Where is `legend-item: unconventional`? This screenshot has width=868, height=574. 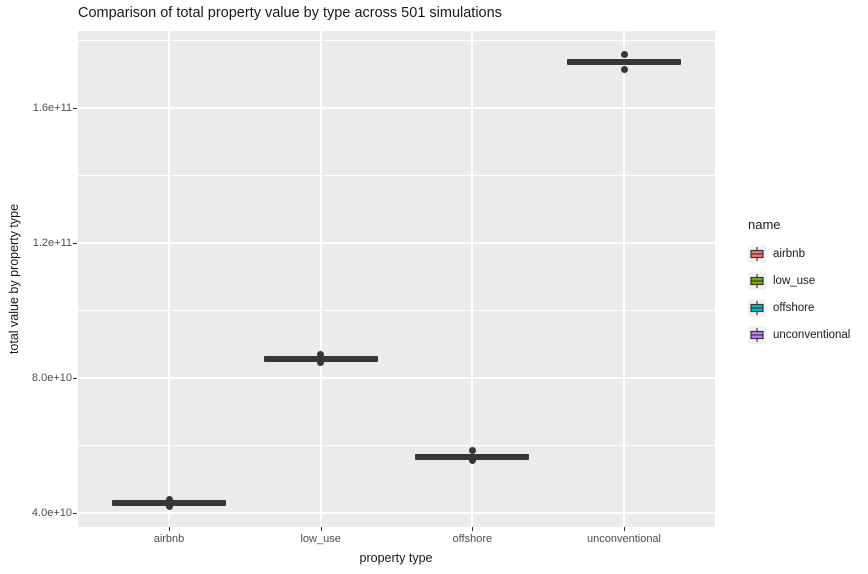 legend-item: unconventional is located at coordinates (799, 334).